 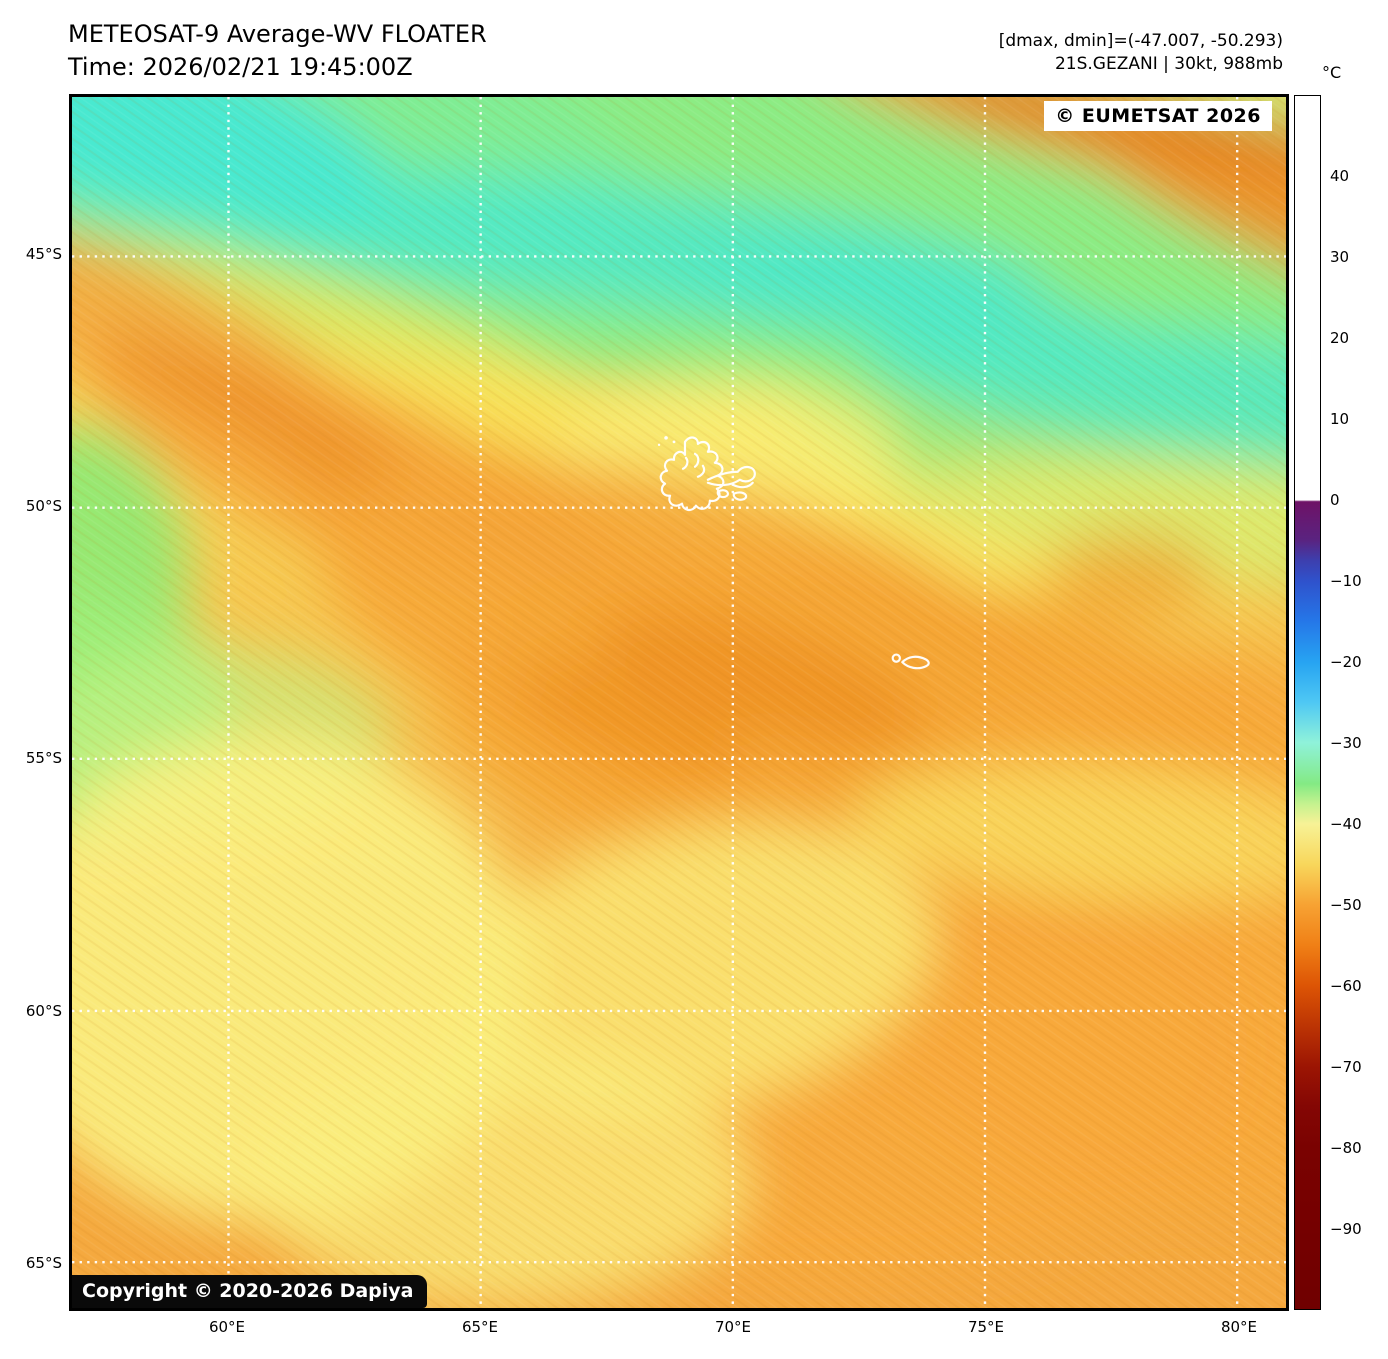 I want to click on colorbar-tick-label: −80, so click(x=1346, y=1148).